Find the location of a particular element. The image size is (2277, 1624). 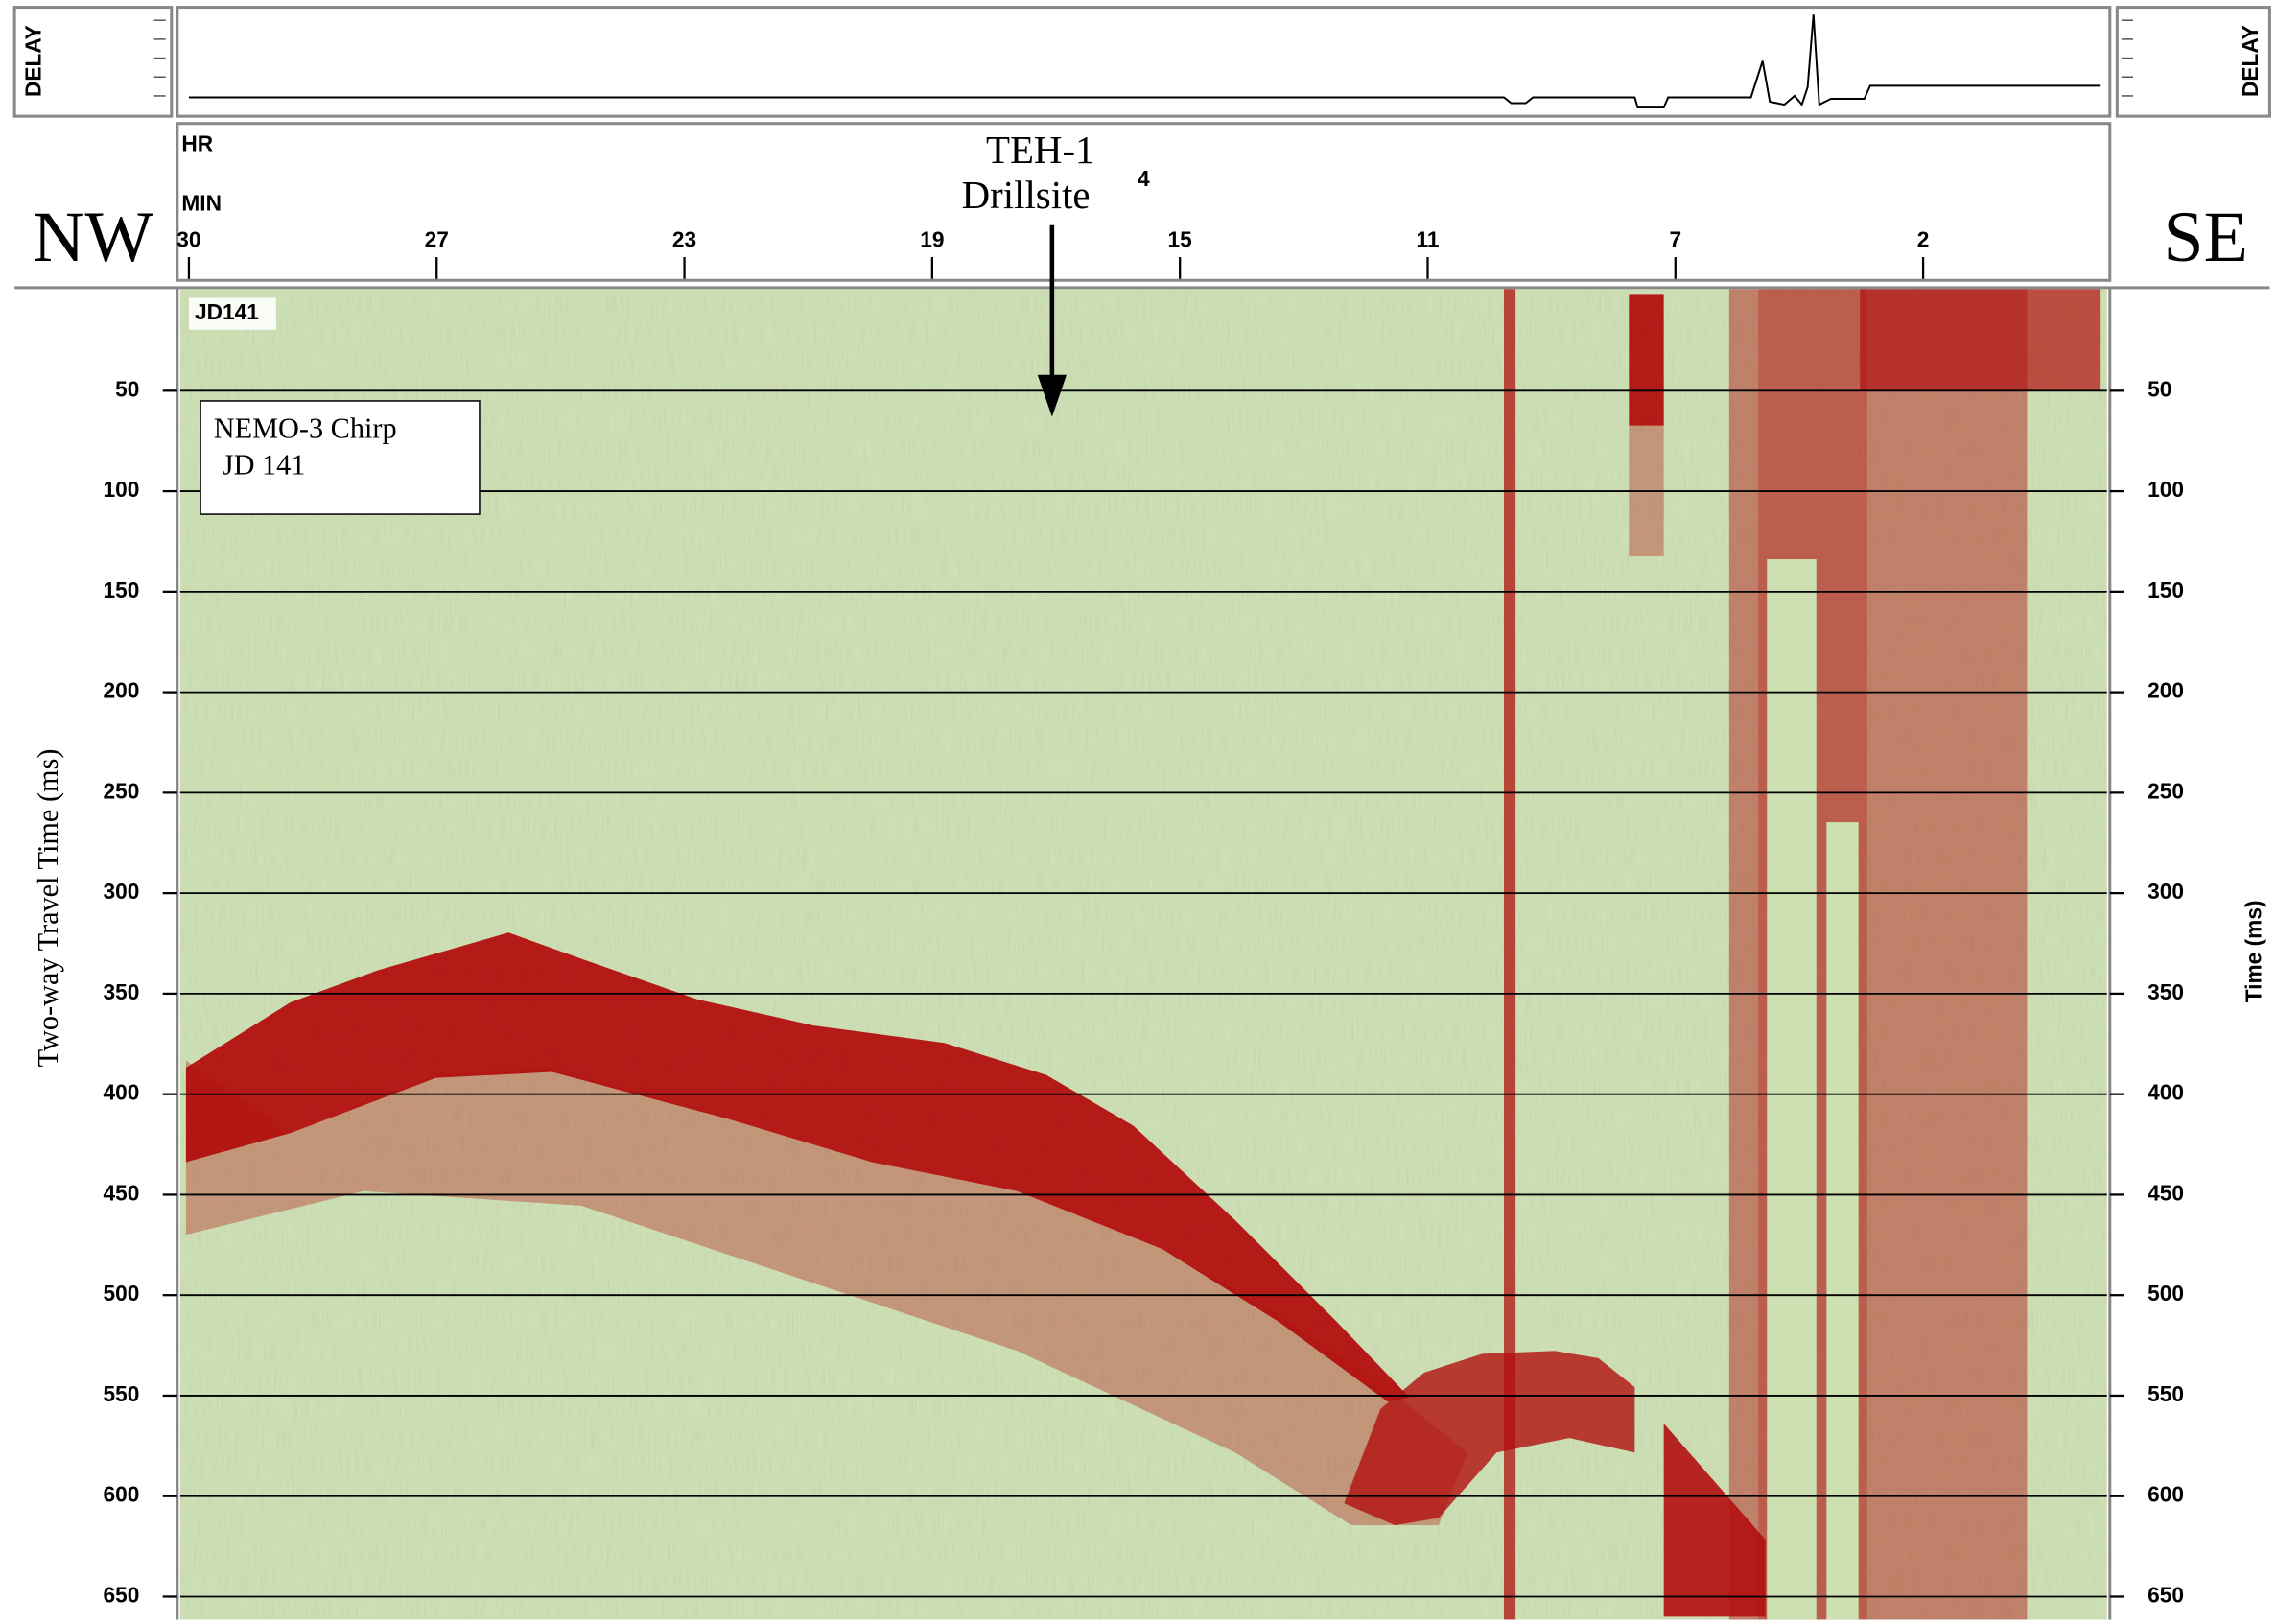

day-tag: JD141 is located at coordinates (227, 311).